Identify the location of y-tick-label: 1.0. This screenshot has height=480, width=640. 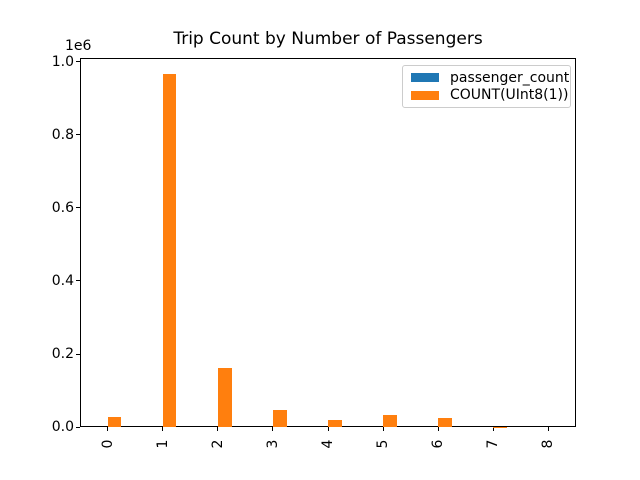
(62, 61).